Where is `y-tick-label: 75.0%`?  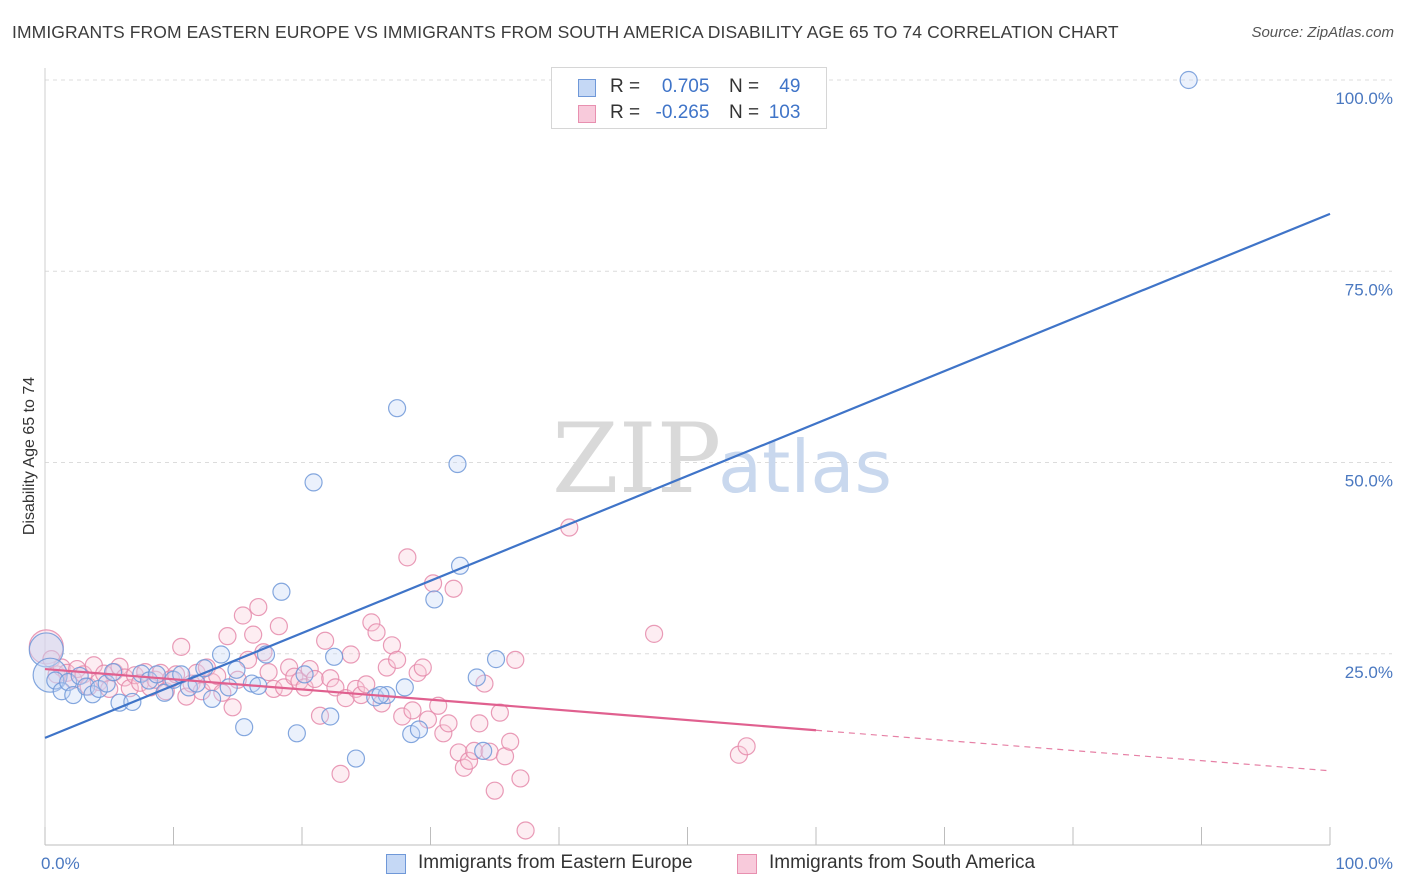 y-tick-label: 75.0% is located at coordinates (1369, 289).